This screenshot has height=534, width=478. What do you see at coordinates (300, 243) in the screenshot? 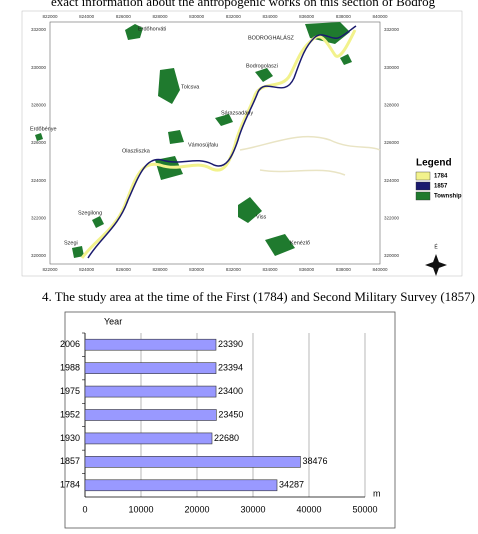
I see `place-label: Kenézlő` at bounding box center [300, 243].